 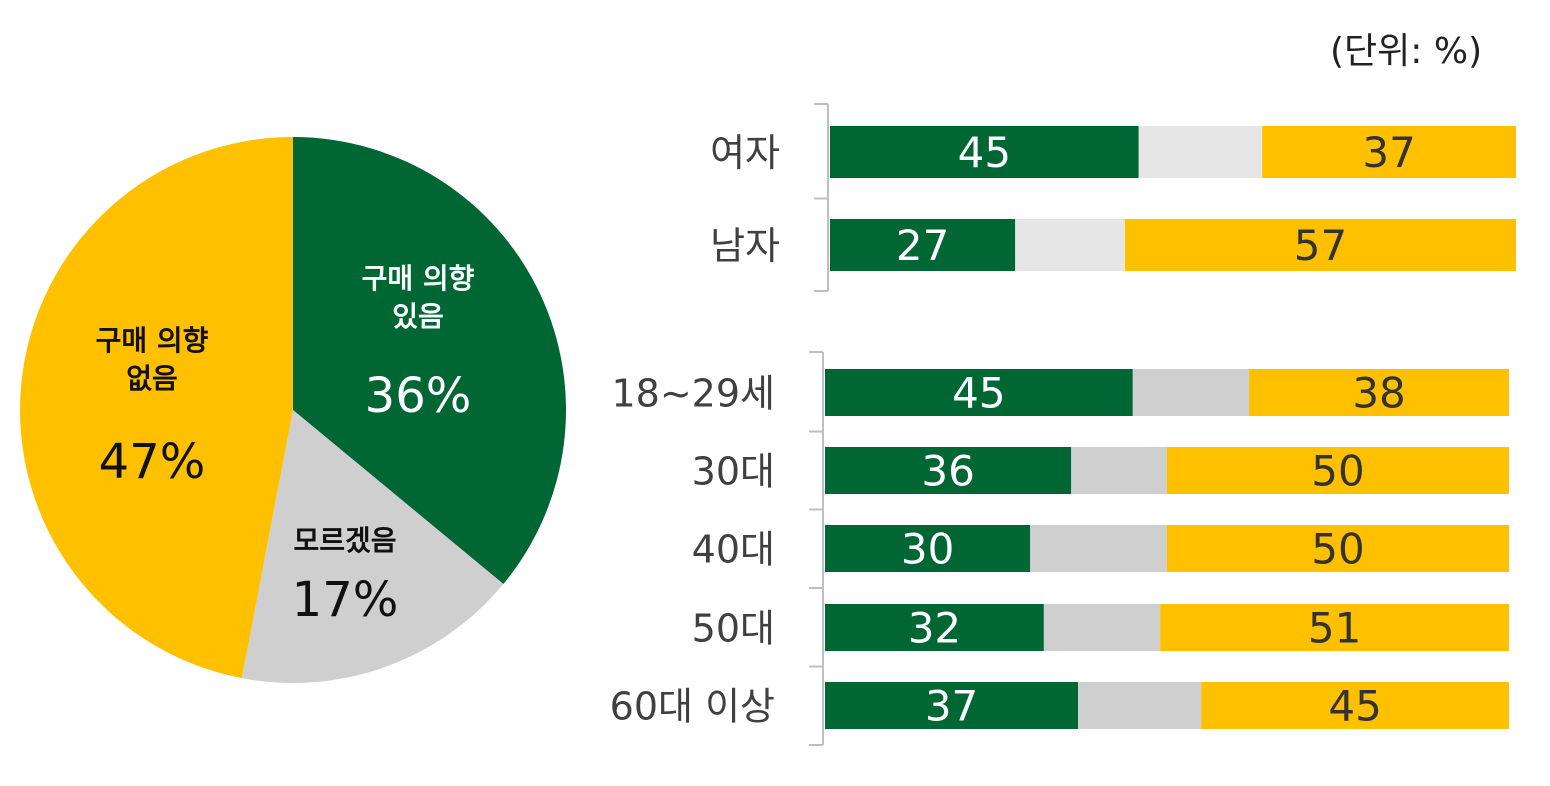 What do you see at coordinates (345, 600) in the screenshot?
I see `pie-value-label: 17%` at bounding box center [345, 600].